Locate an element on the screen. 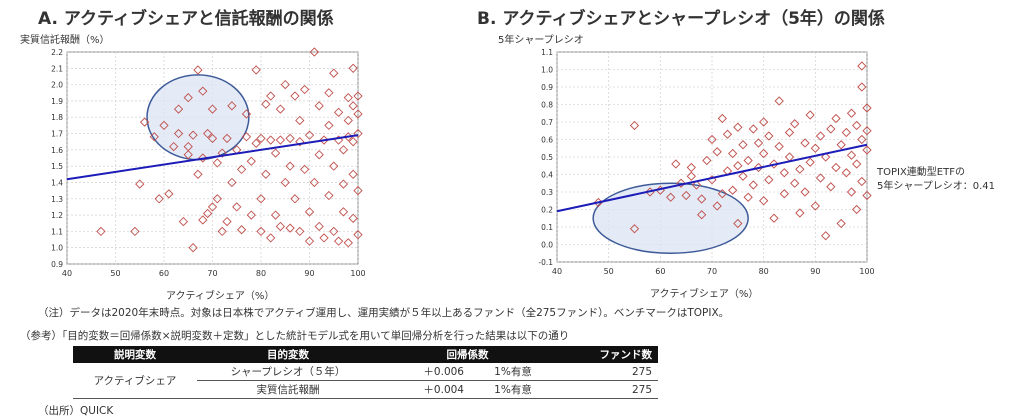 The width and height of the screenshot is (1024, 420). chart-a-x-tick-label: 90 is located at coordinates (309, 273).